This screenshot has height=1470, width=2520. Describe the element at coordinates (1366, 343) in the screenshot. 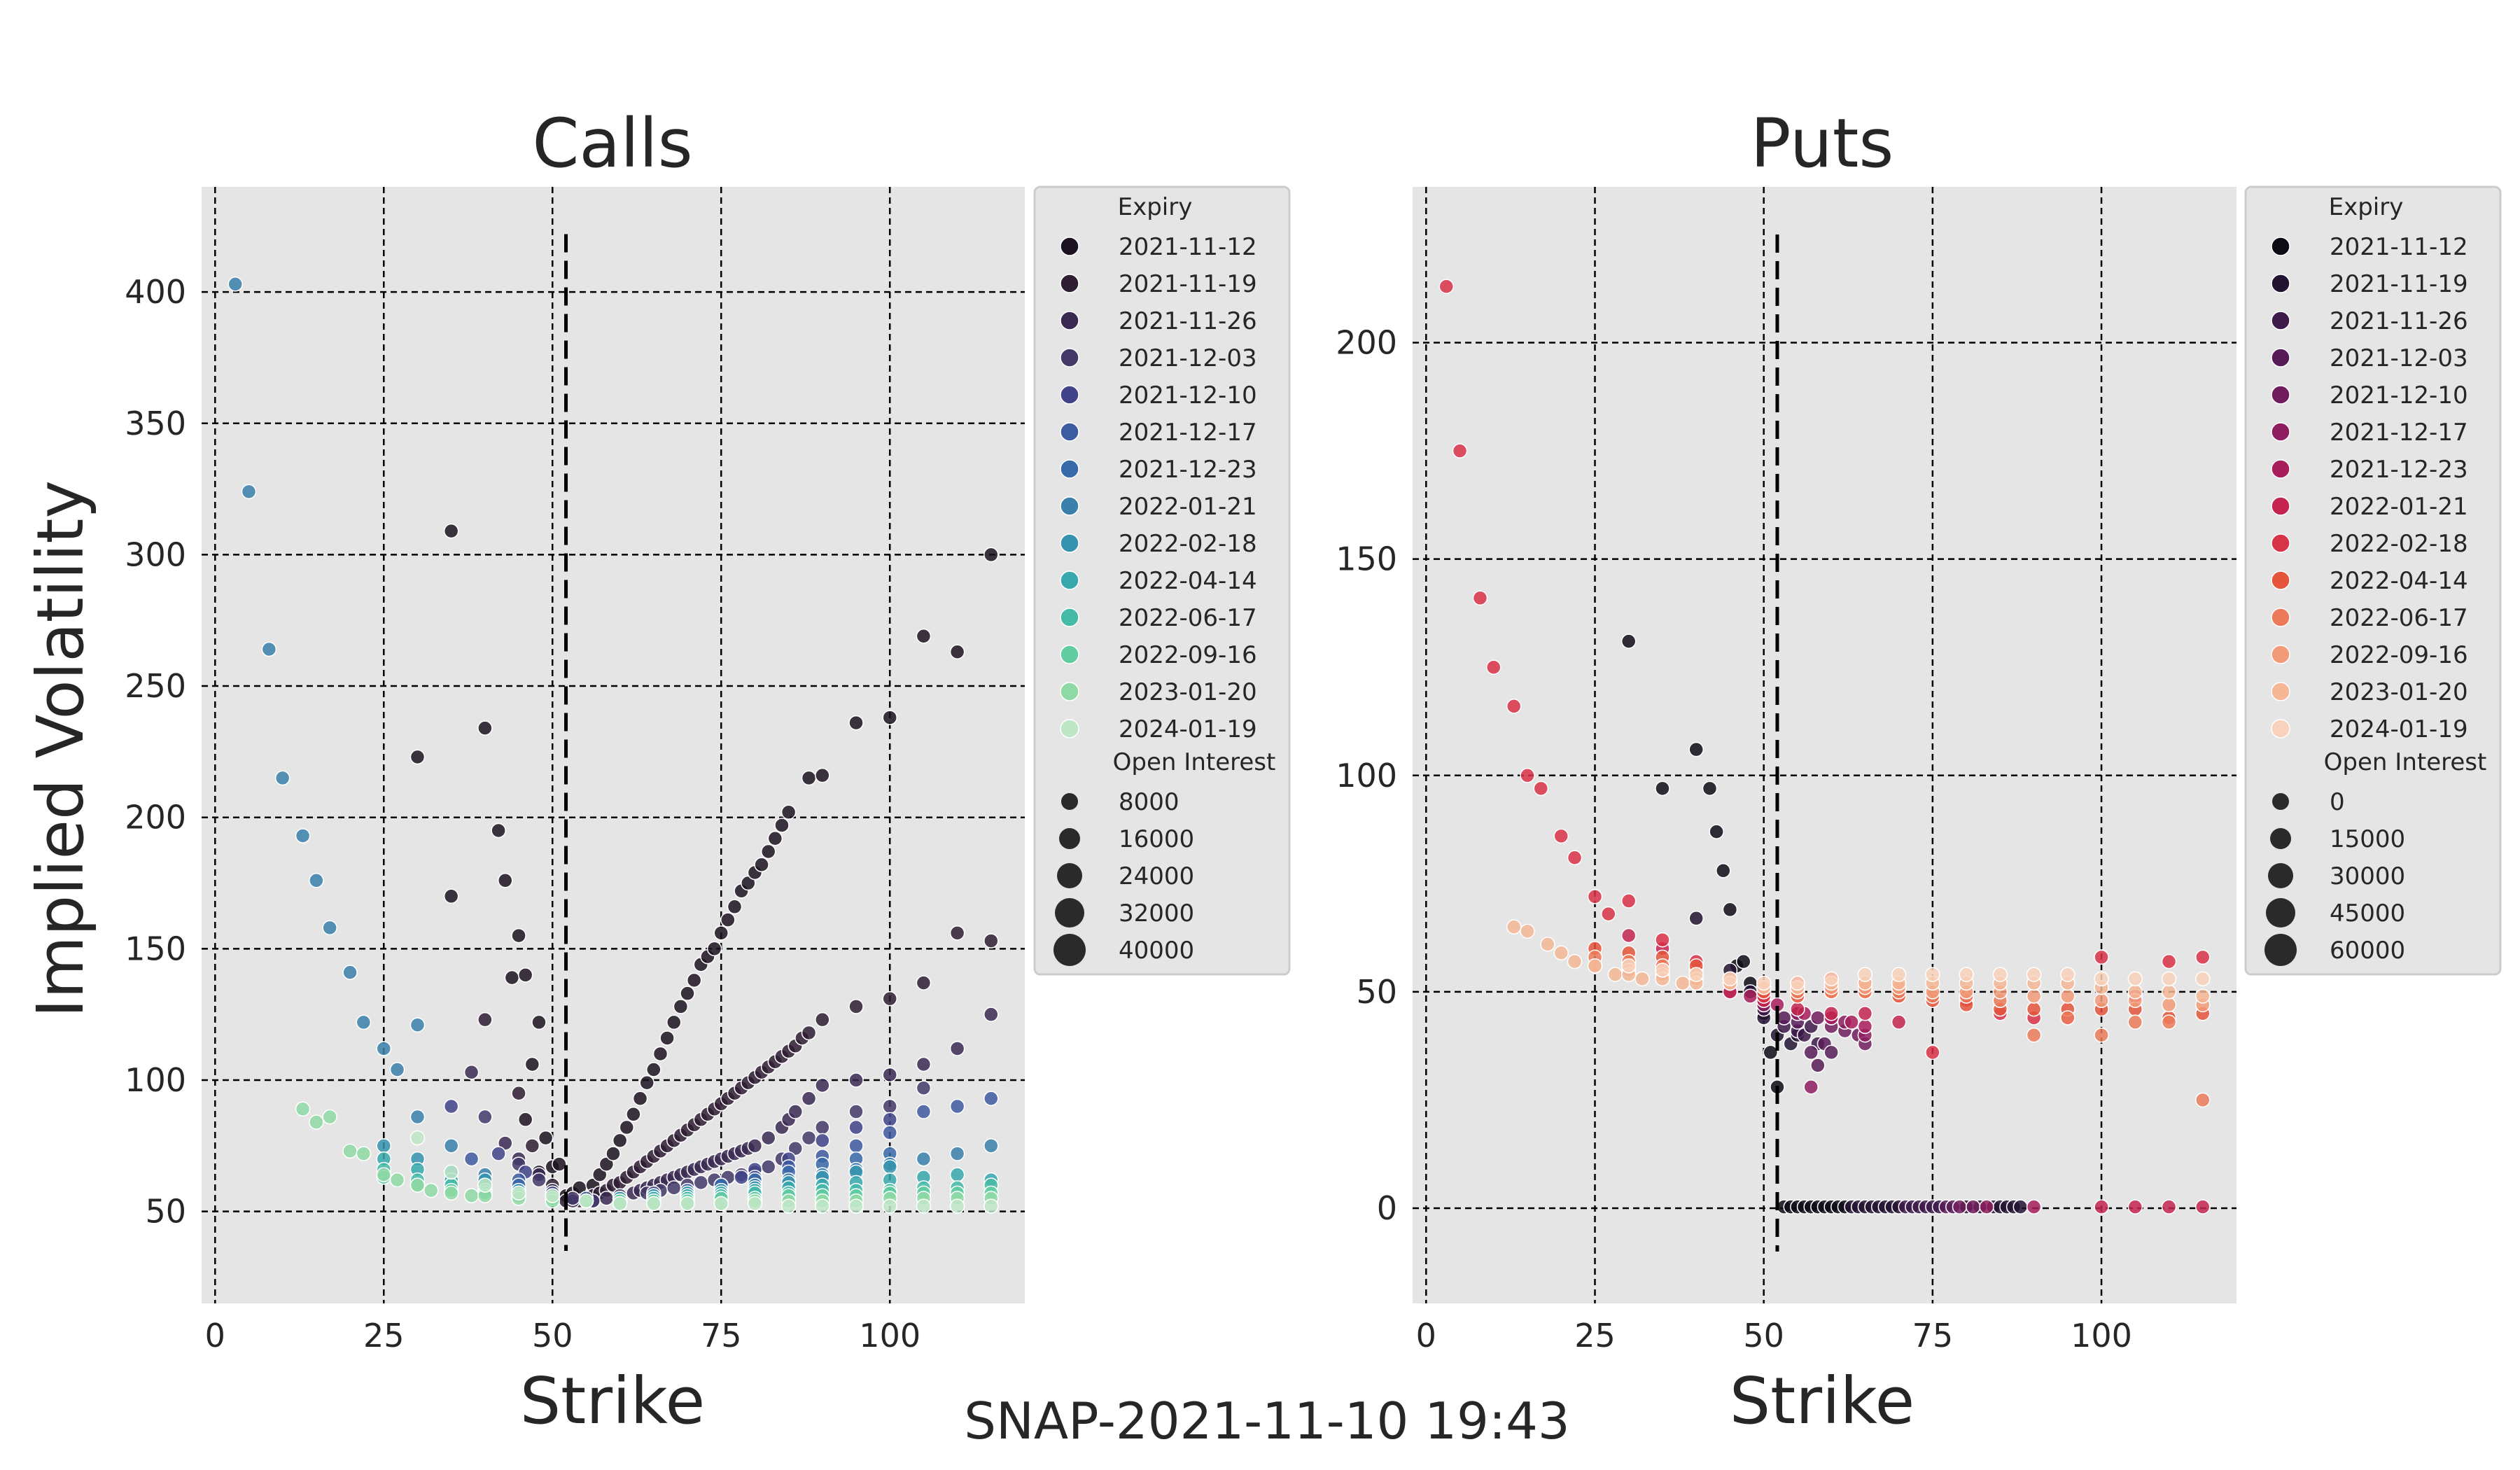

I see `puts-ytick-label: 200` at that location.